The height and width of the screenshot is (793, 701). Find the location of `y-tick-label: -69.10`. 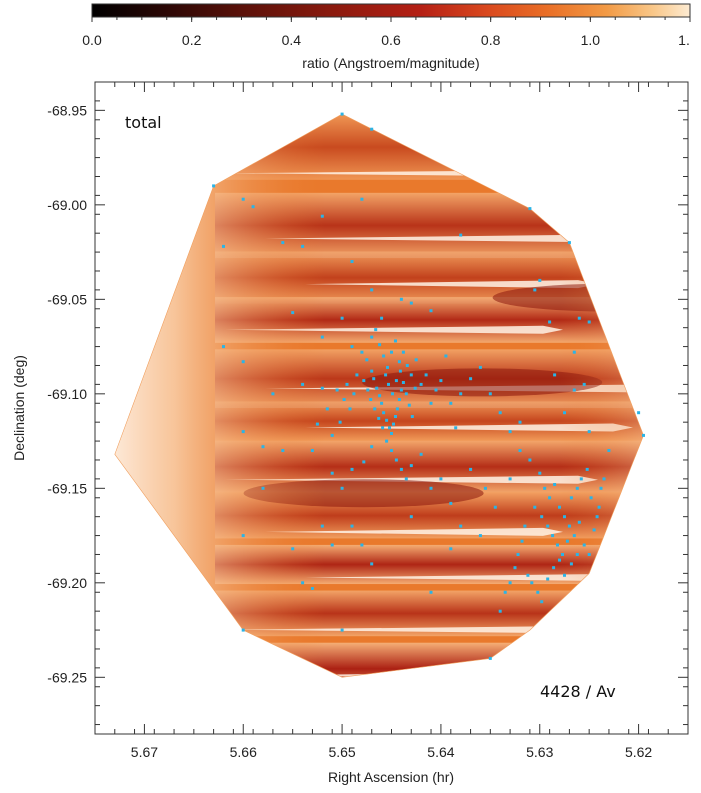

y-tick-label: -69.10 is located at coordinates (67, 394).